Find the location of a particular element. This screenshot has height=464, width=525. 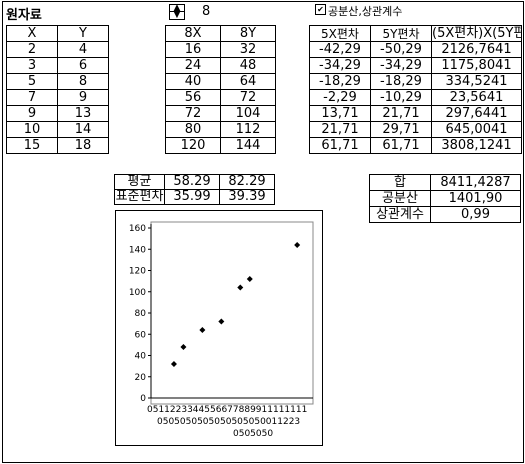

raw-cell: 7 is located at coordinates (32, 97).